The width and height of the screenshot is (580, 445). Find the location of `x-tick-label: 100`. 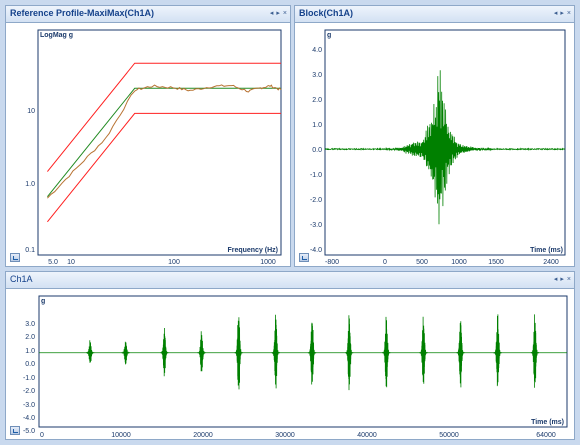

x-tick-label: 100 is located at coordinates (174, 262).